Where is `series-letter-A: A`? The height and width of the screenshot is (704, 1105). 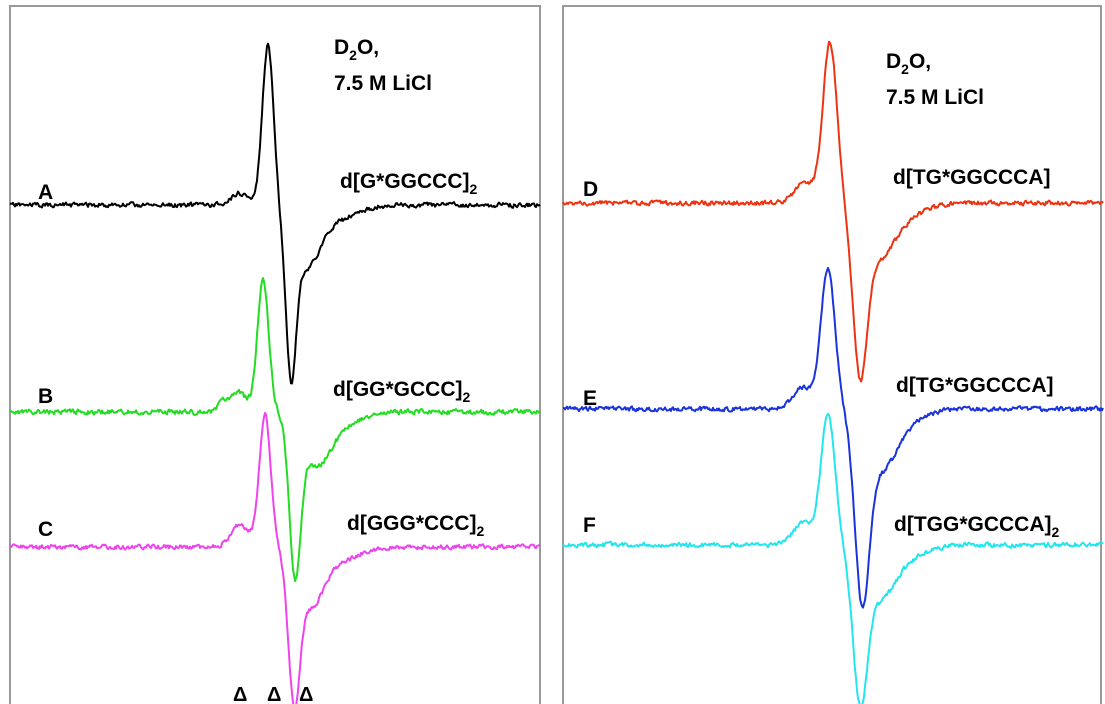 series-letter-A: A is located at coordinates (45, 192).